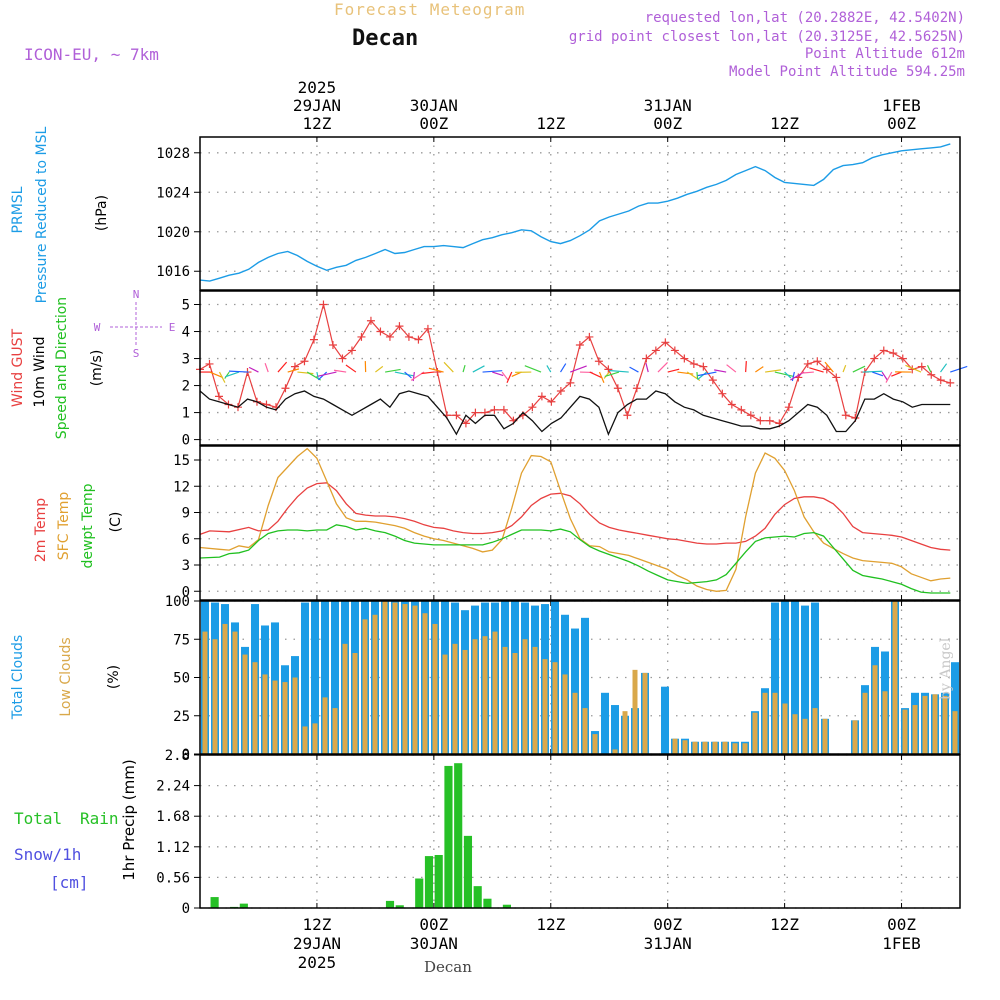 The height and width of the screenshot is (1000, 1000). I want to click on y-tick-label: 9, so click(186, 514).